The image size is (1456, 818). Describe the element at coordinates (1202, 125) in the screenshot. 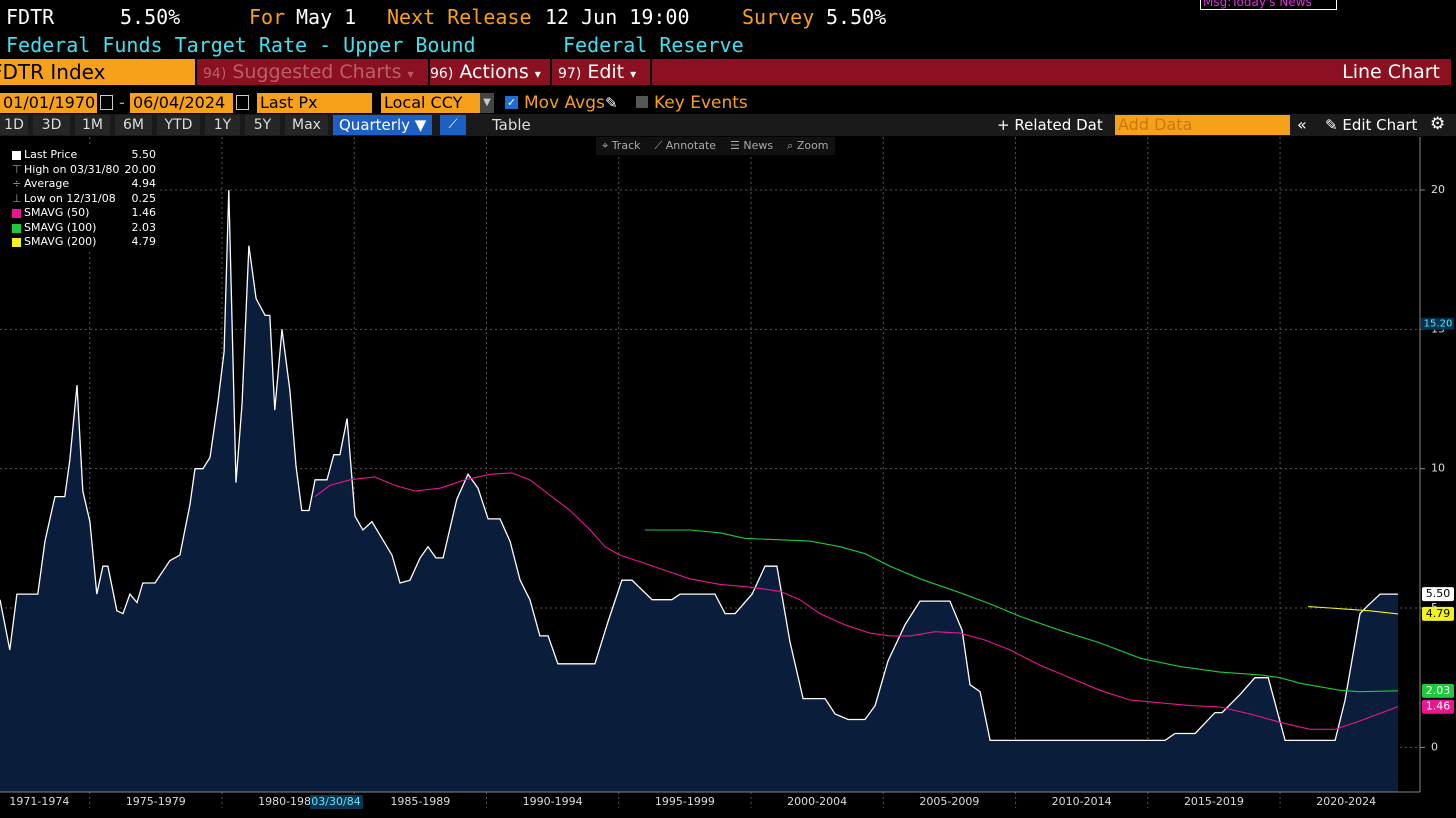

I see `add-data: Add Data` at that location.